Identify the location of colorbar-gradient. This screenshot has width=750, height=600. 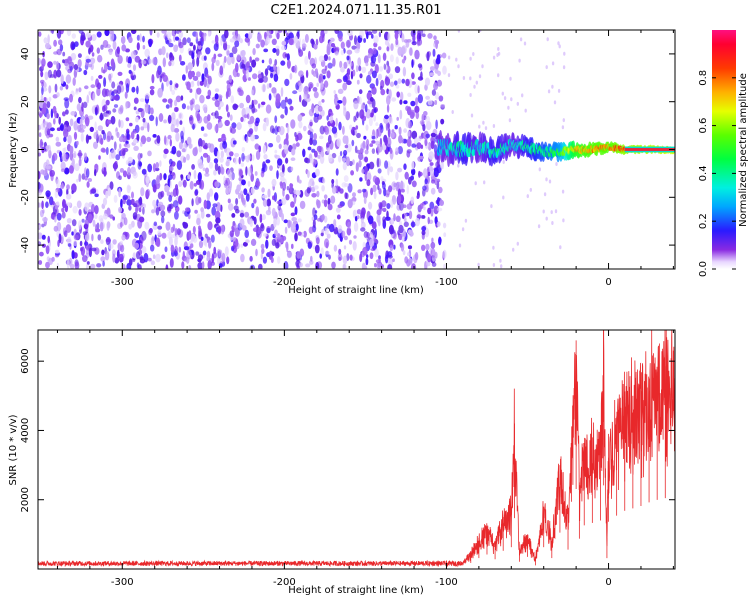
(724, 149).